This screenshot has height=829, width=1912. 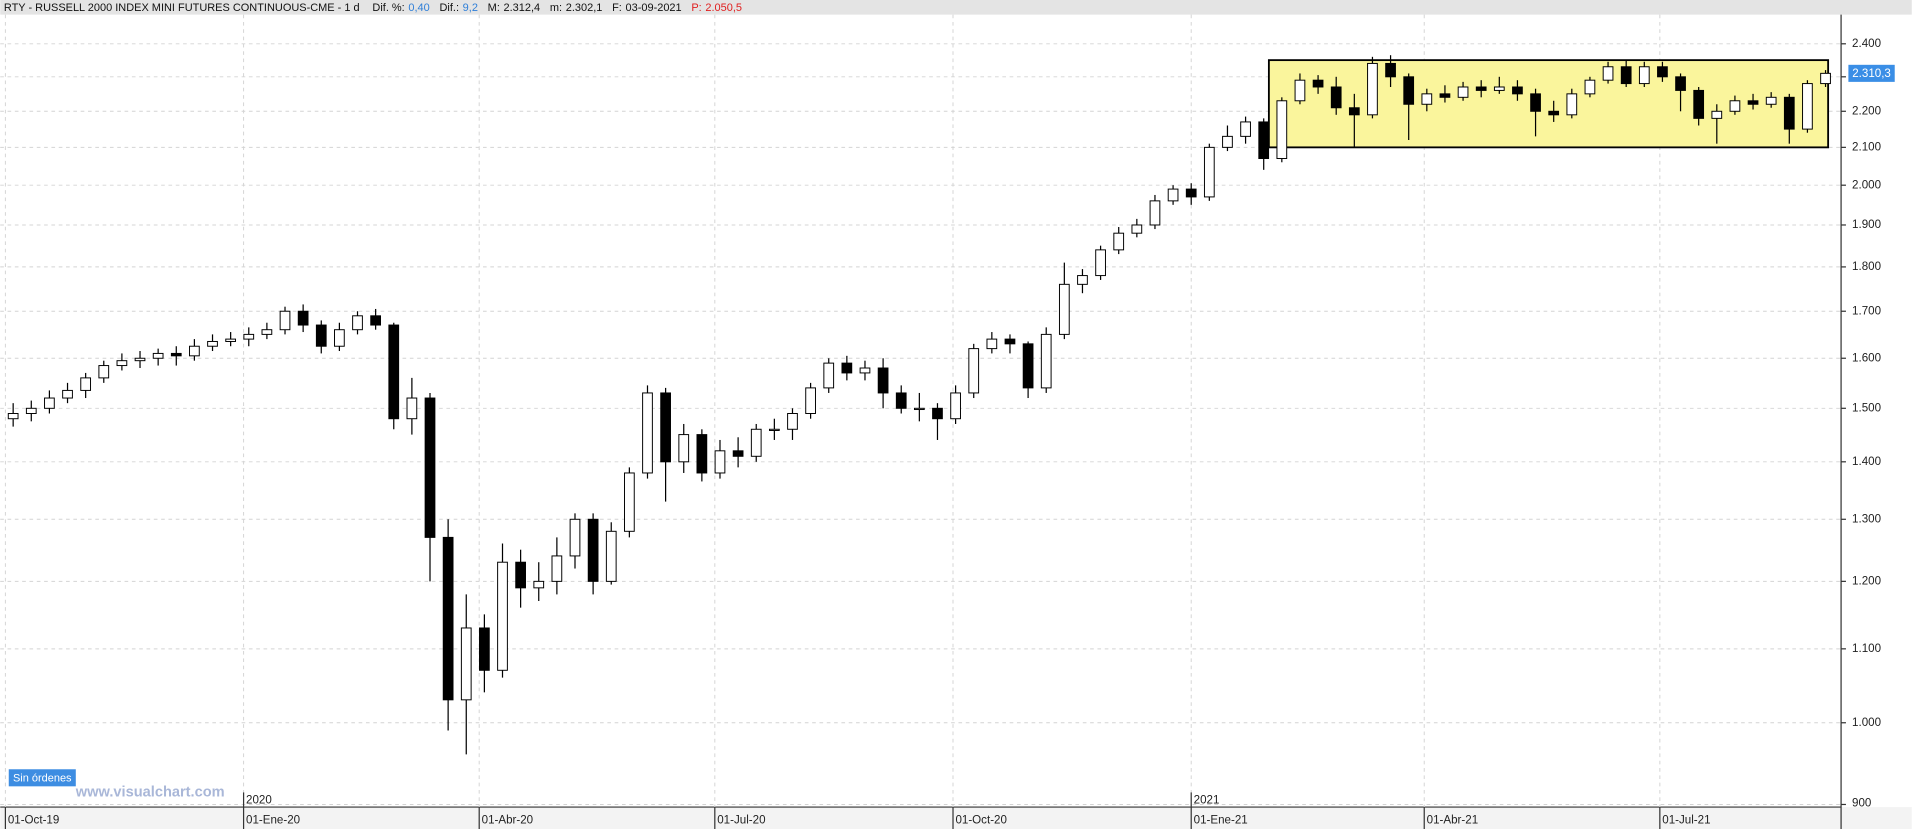 I want to click on header-label: P:, so click(x=696, y=8).